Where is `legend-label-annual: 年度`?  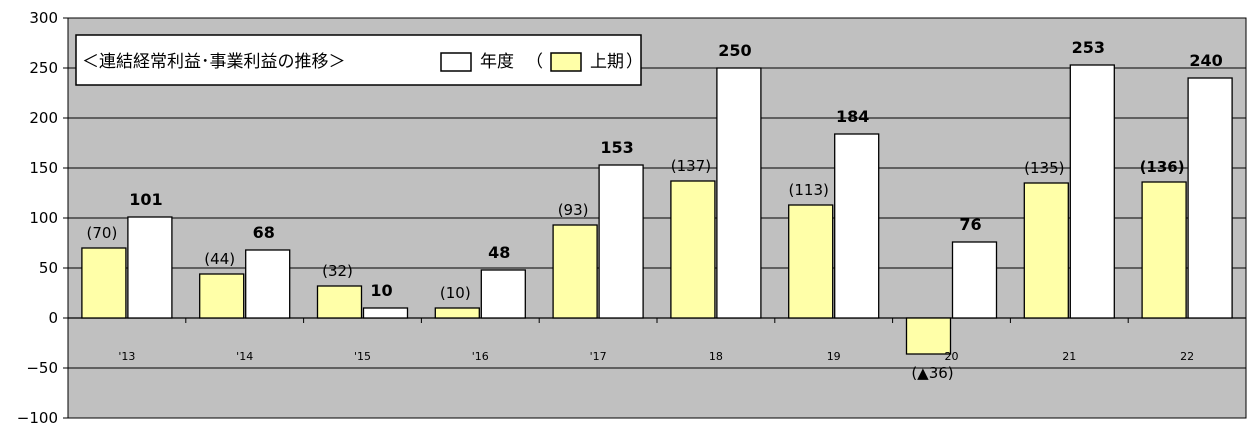 legend-label-annual: 年度 is located at coordinates (497, 62).